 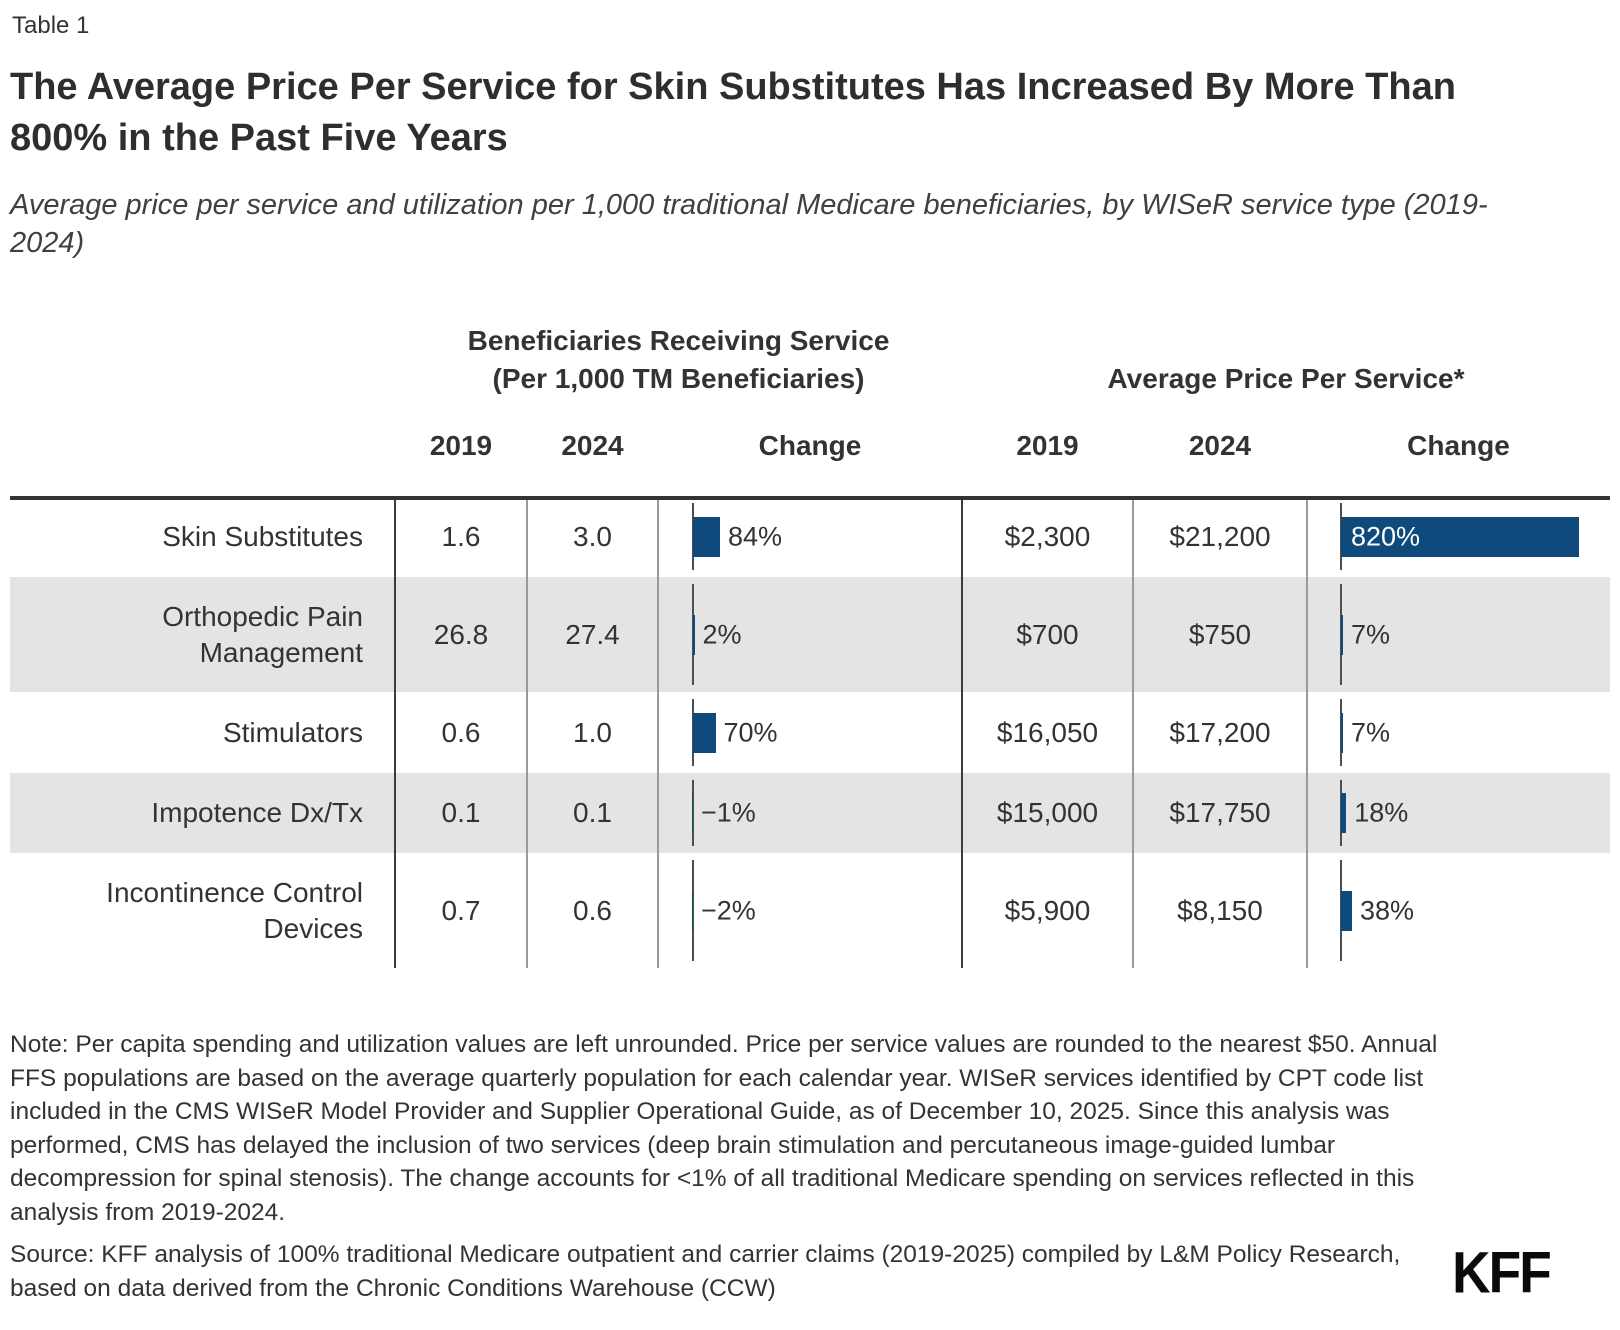 What do you see at coordinates (755, 536) in the screenshot?
I see `utilization-change-label: 84%` at bounding box center [755, 536].